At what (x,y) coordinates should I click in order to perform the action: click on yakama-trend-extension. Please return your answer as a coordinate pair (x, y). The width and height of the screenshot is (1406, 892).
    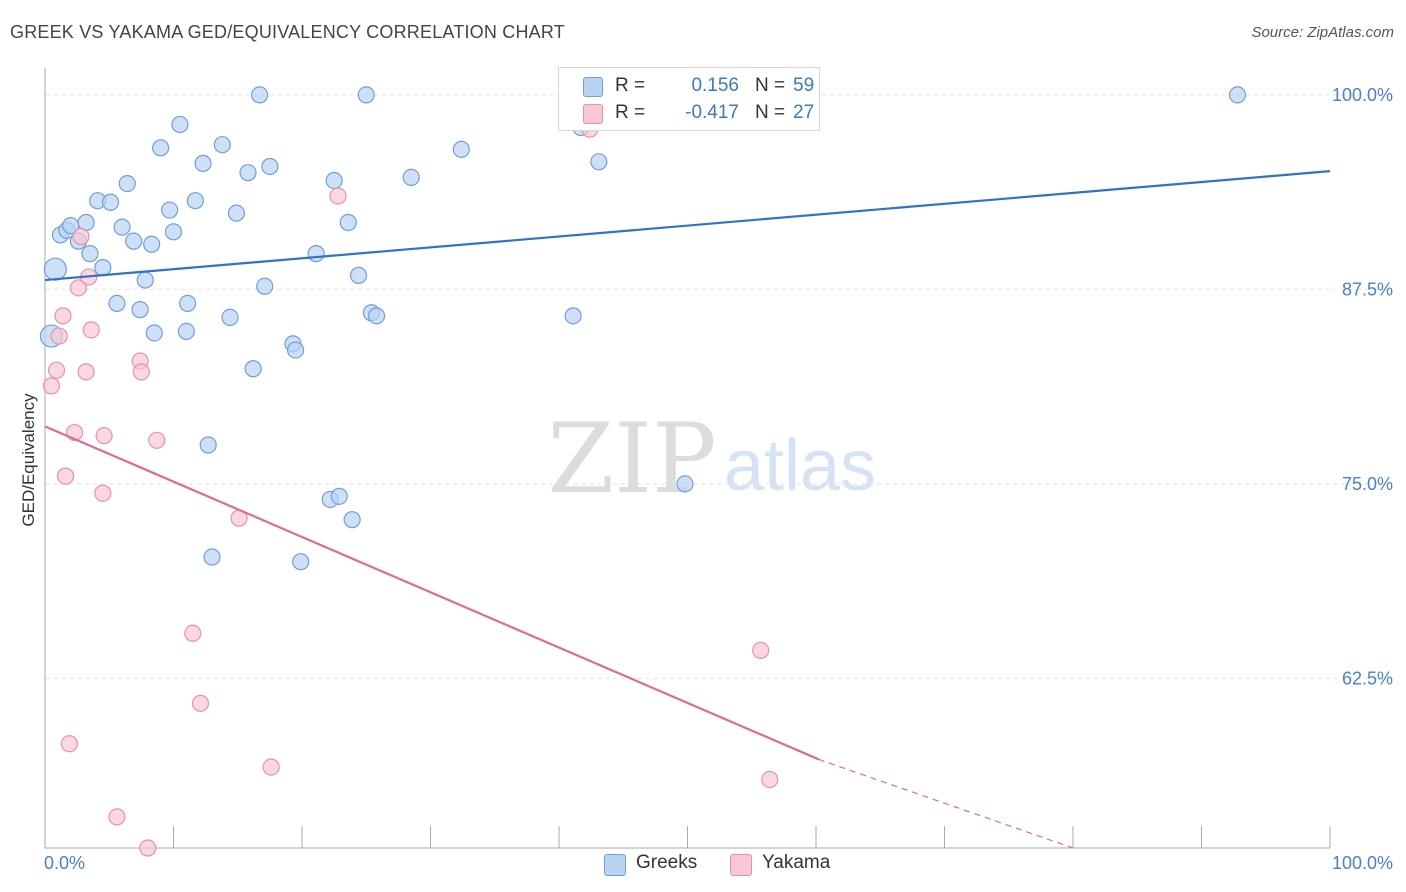
    Looking at the image, I should click on (946, 803).